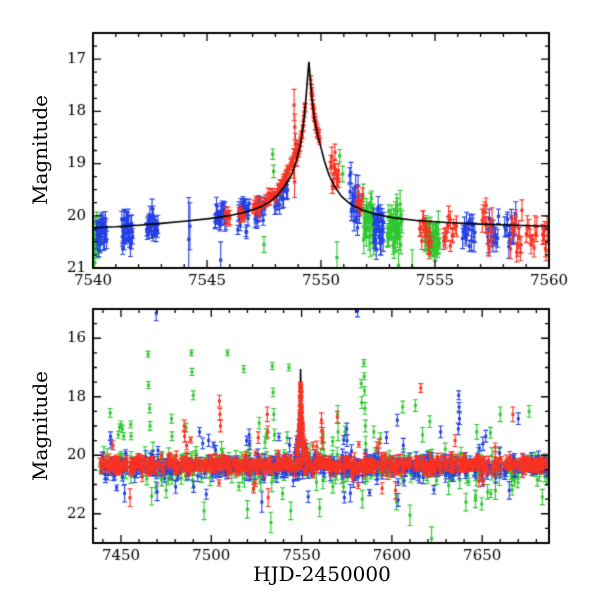  I want to click on y-axis-label-bottom: Magnitude, so click(40, 426).